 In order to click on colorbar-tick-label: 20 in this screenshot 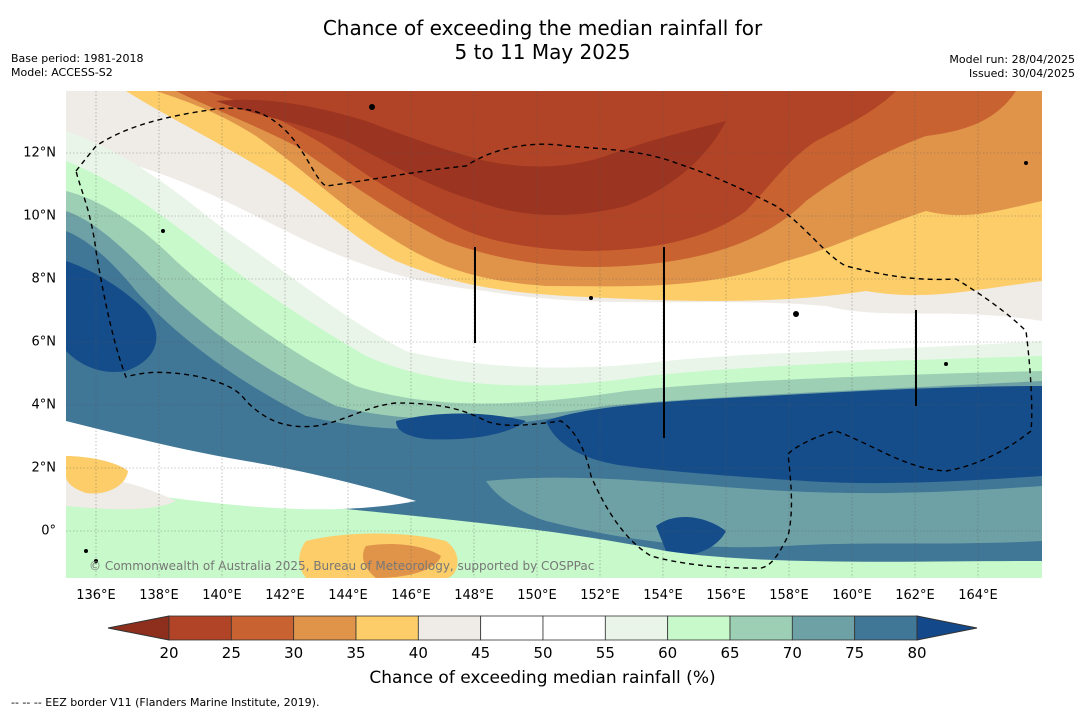, I will do `click(169, 653)`.